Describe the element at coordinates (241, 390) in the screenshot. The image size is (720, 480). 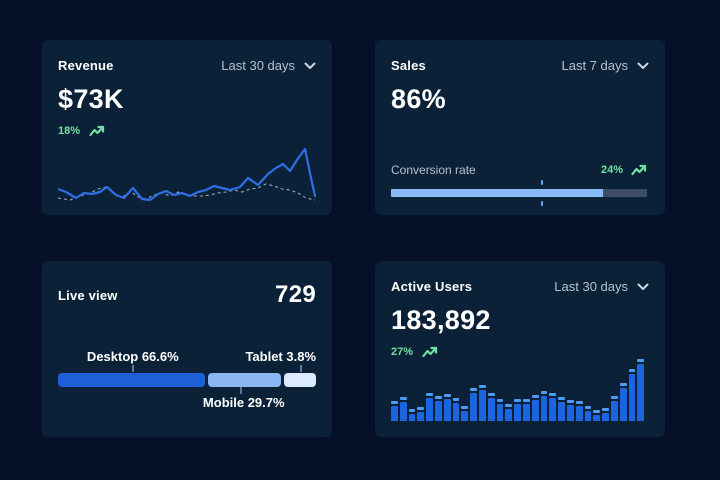
I see `mobile-tick` at that location.